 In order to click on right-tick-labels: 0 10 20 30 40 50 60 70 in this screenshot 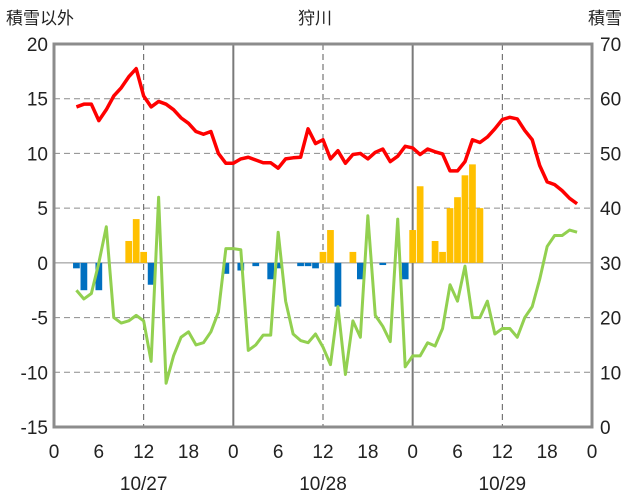, I will do `click(610, 237)`.